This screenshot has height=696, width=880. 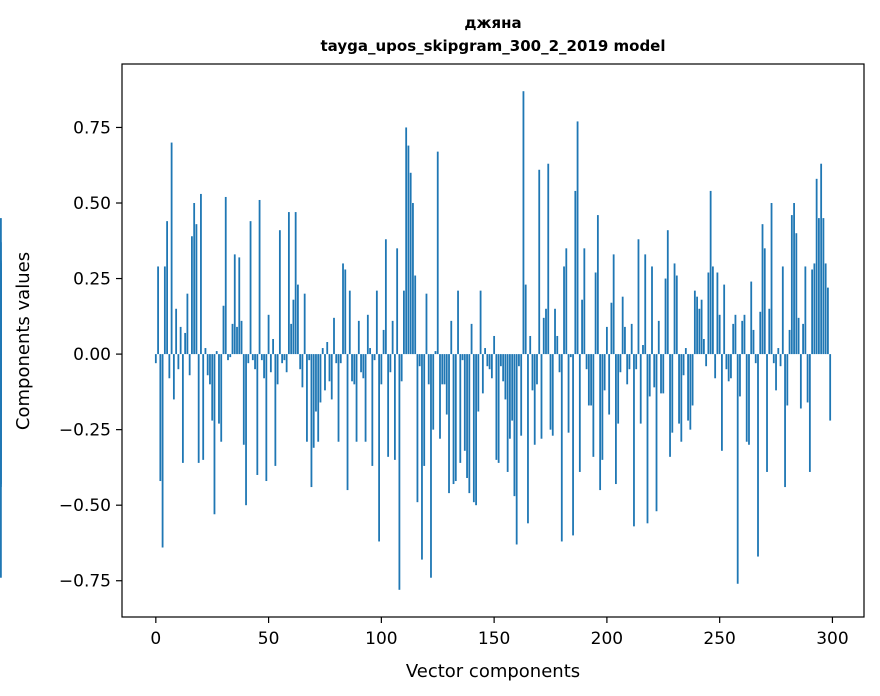 What do you see at coordinates (381, 639) in the screenshot?
I see `x-tick-label: 100` at bounding box center [381, 639].